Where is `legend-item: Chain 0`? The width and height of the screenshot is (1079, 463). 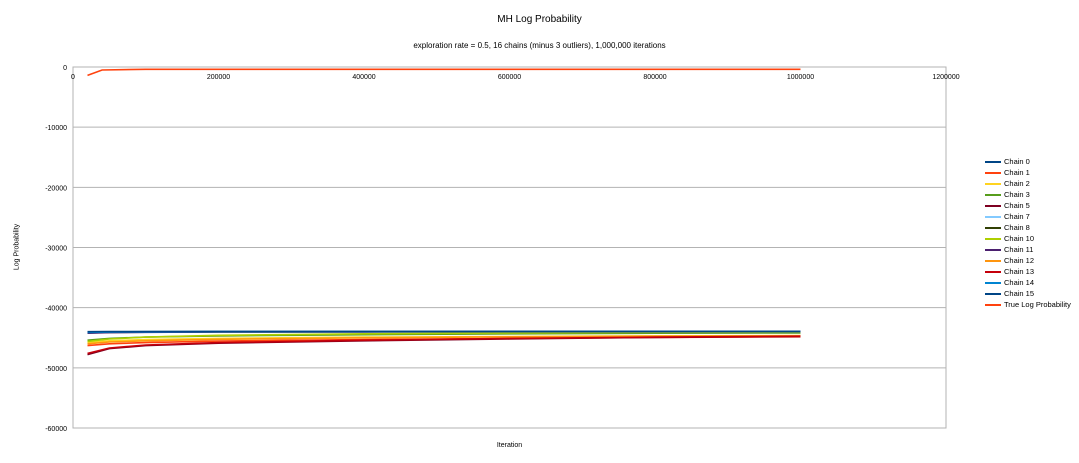
legend-item: Chain 0 is located at coordinates (1028, 161).